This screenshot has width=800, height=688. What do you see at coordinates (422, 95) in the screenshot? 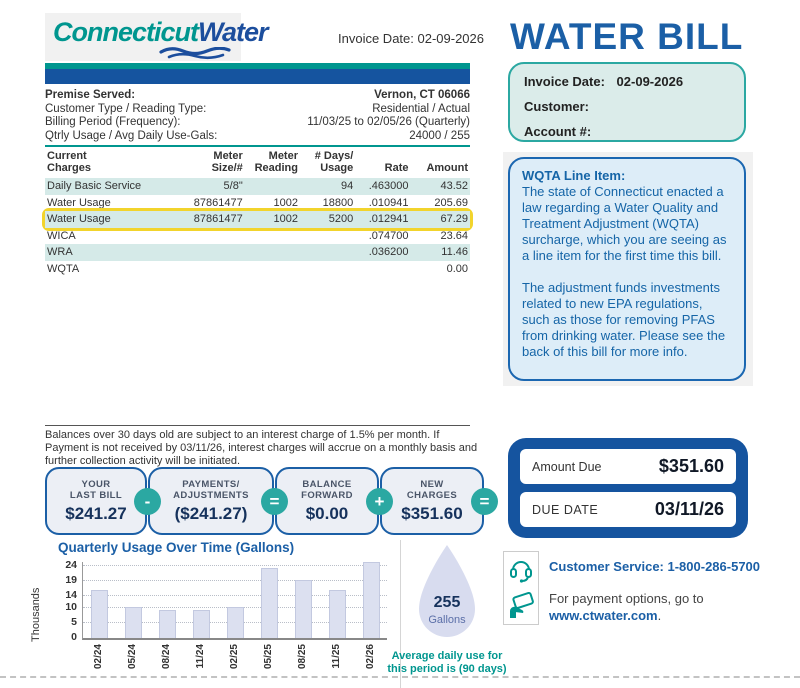
I see `premise-value: Vernon, CT 06066` at bounding box center [422, 95].